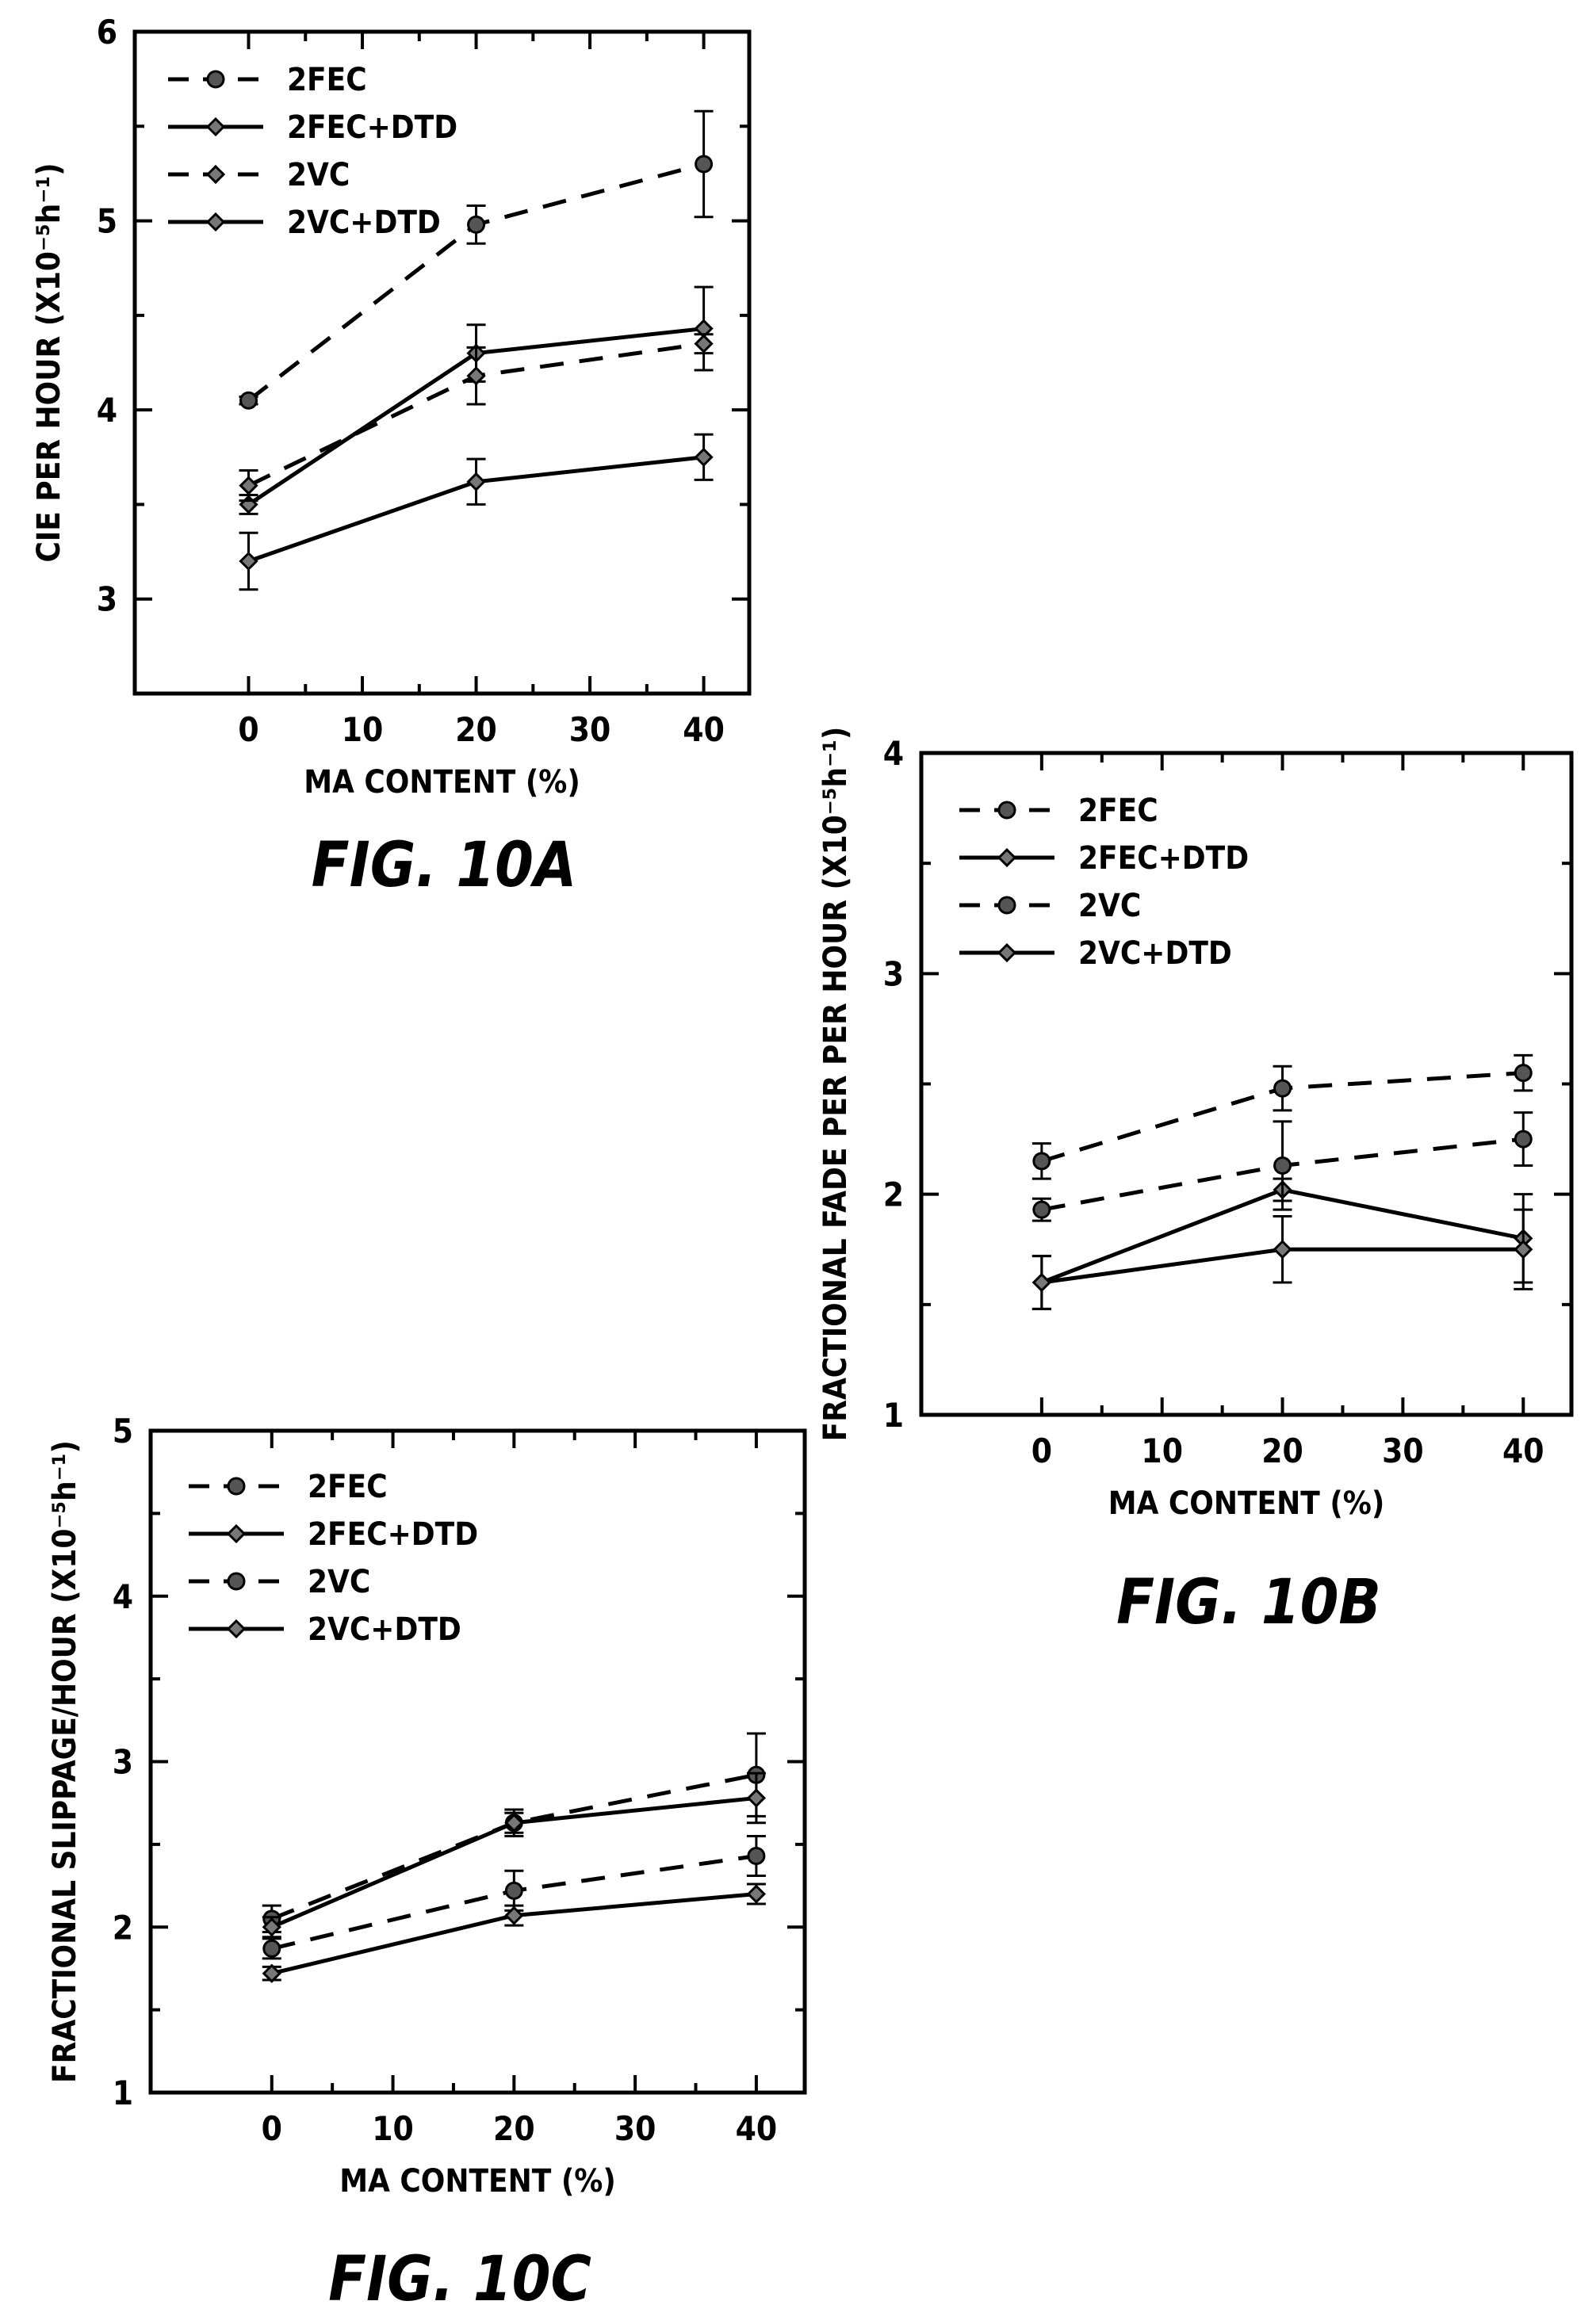 This screenshot has height=2324, width=1596. I want to click on y-axis-title: CIE PER HOUR (X10⁻⁵h⁻¹), so click(49, 362).